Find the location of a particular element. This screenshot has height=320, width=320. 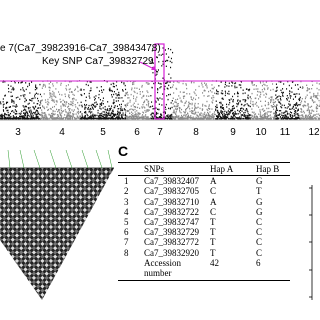

header-cell is located at coordinates (131, 169).